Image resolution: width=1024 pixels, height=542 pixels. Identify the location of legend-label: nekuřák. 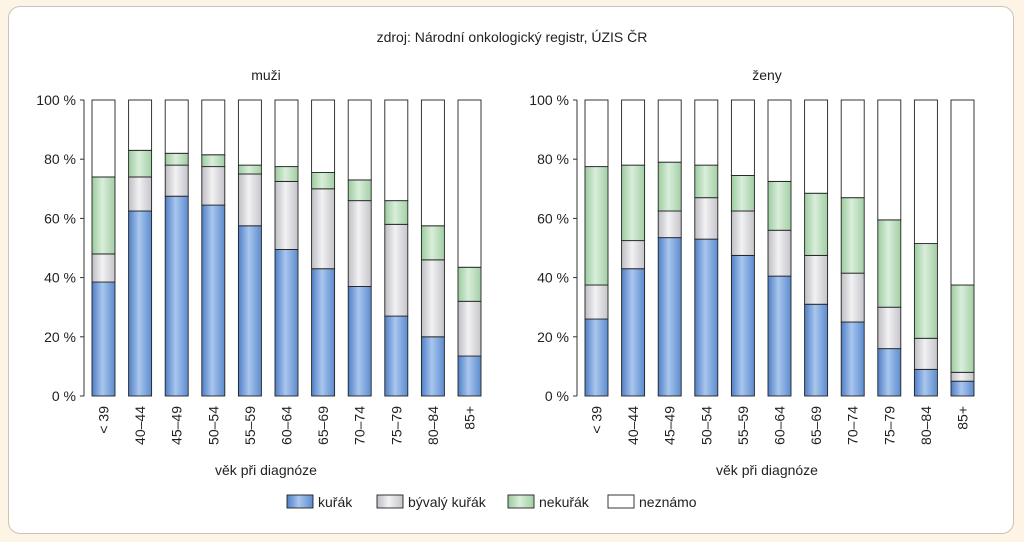
(564, 502).